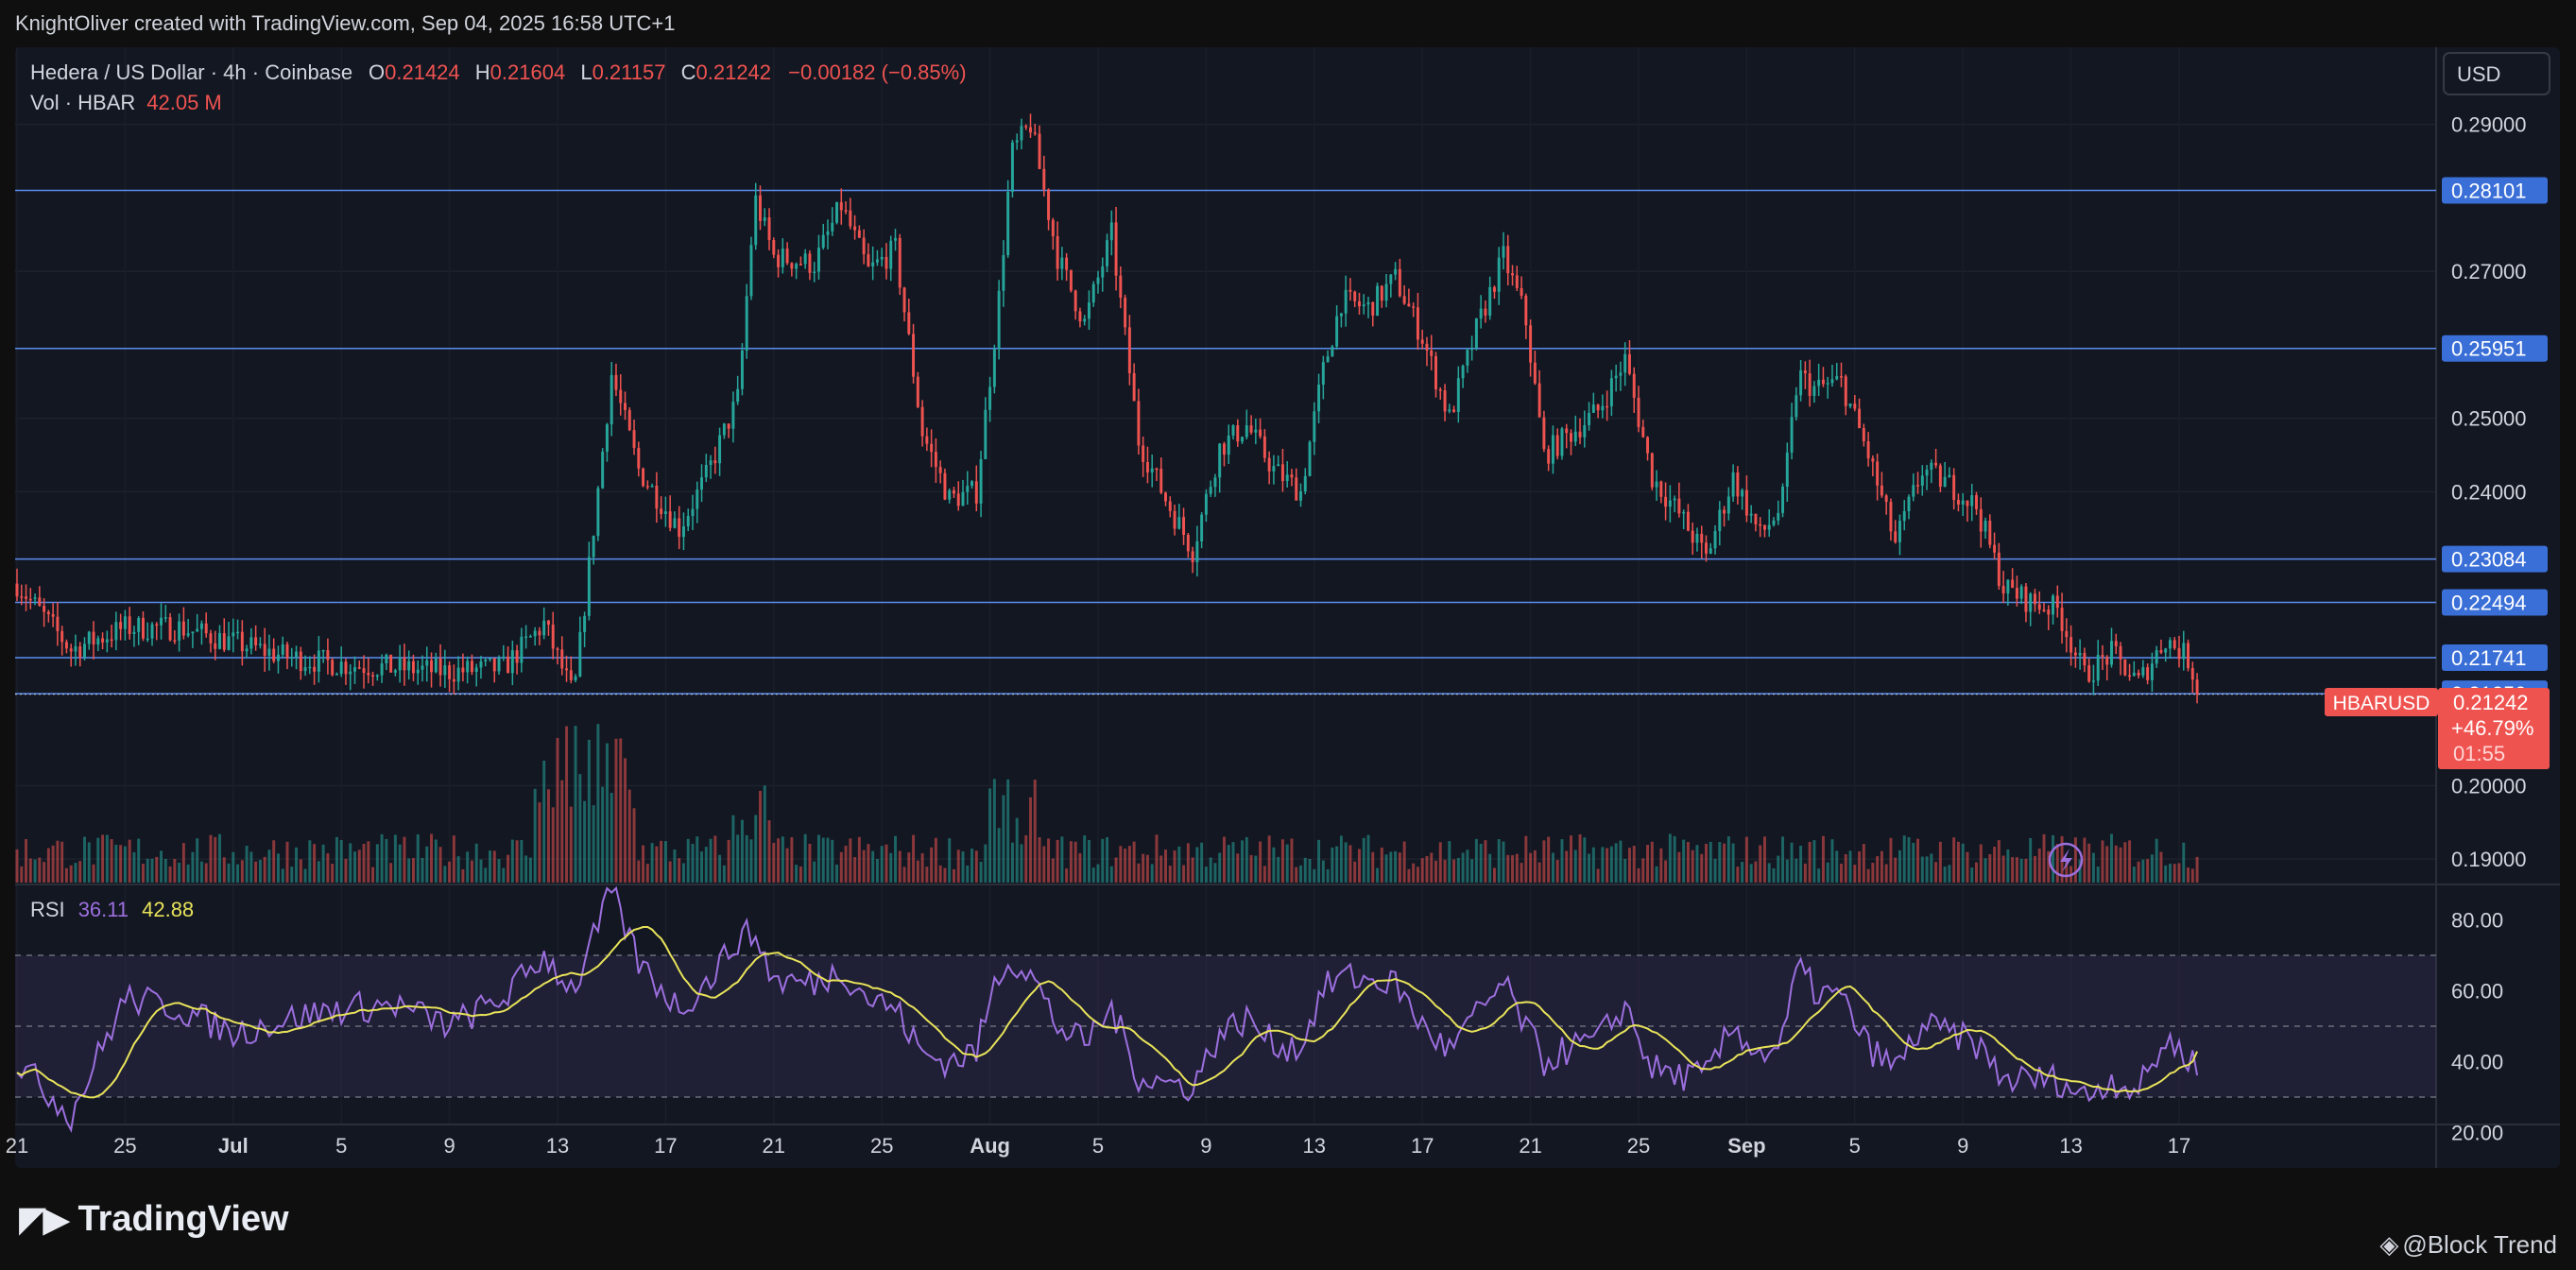 This screenshot has height=1270, width=2576. I want to click on tradingview-logo: ◤▶ TradingView, so click(154, 1219).